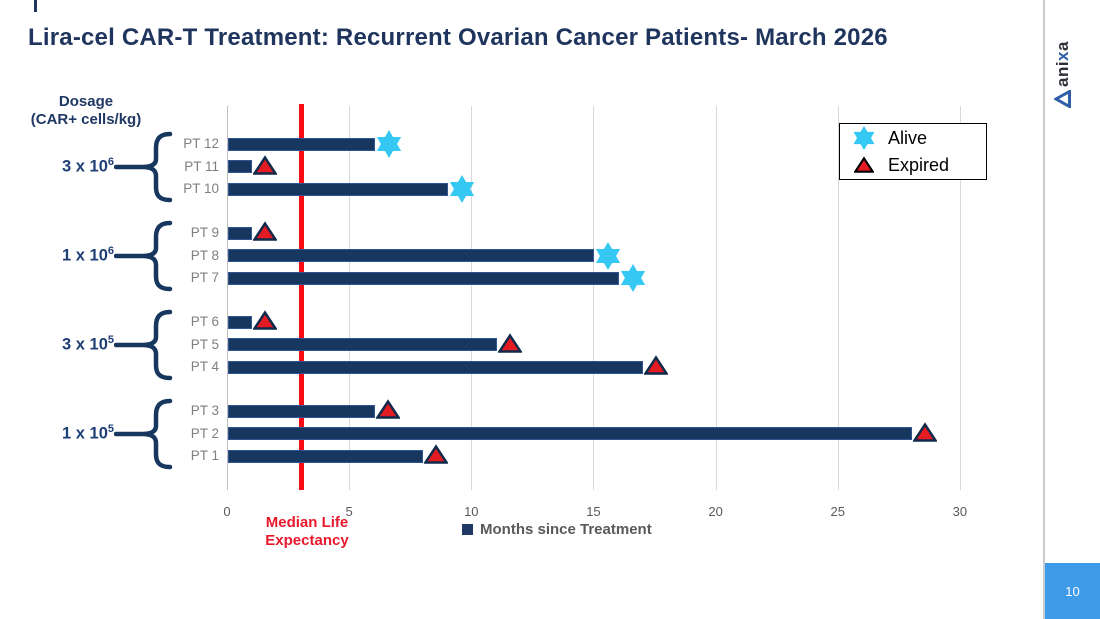 This screenshot has height=619, width=1100. What do you see at coordinates (307, 531) in the screenshot?
I see `median-life-expectancy-label: Median Life Expectancy` at bounding box center [307, 531].